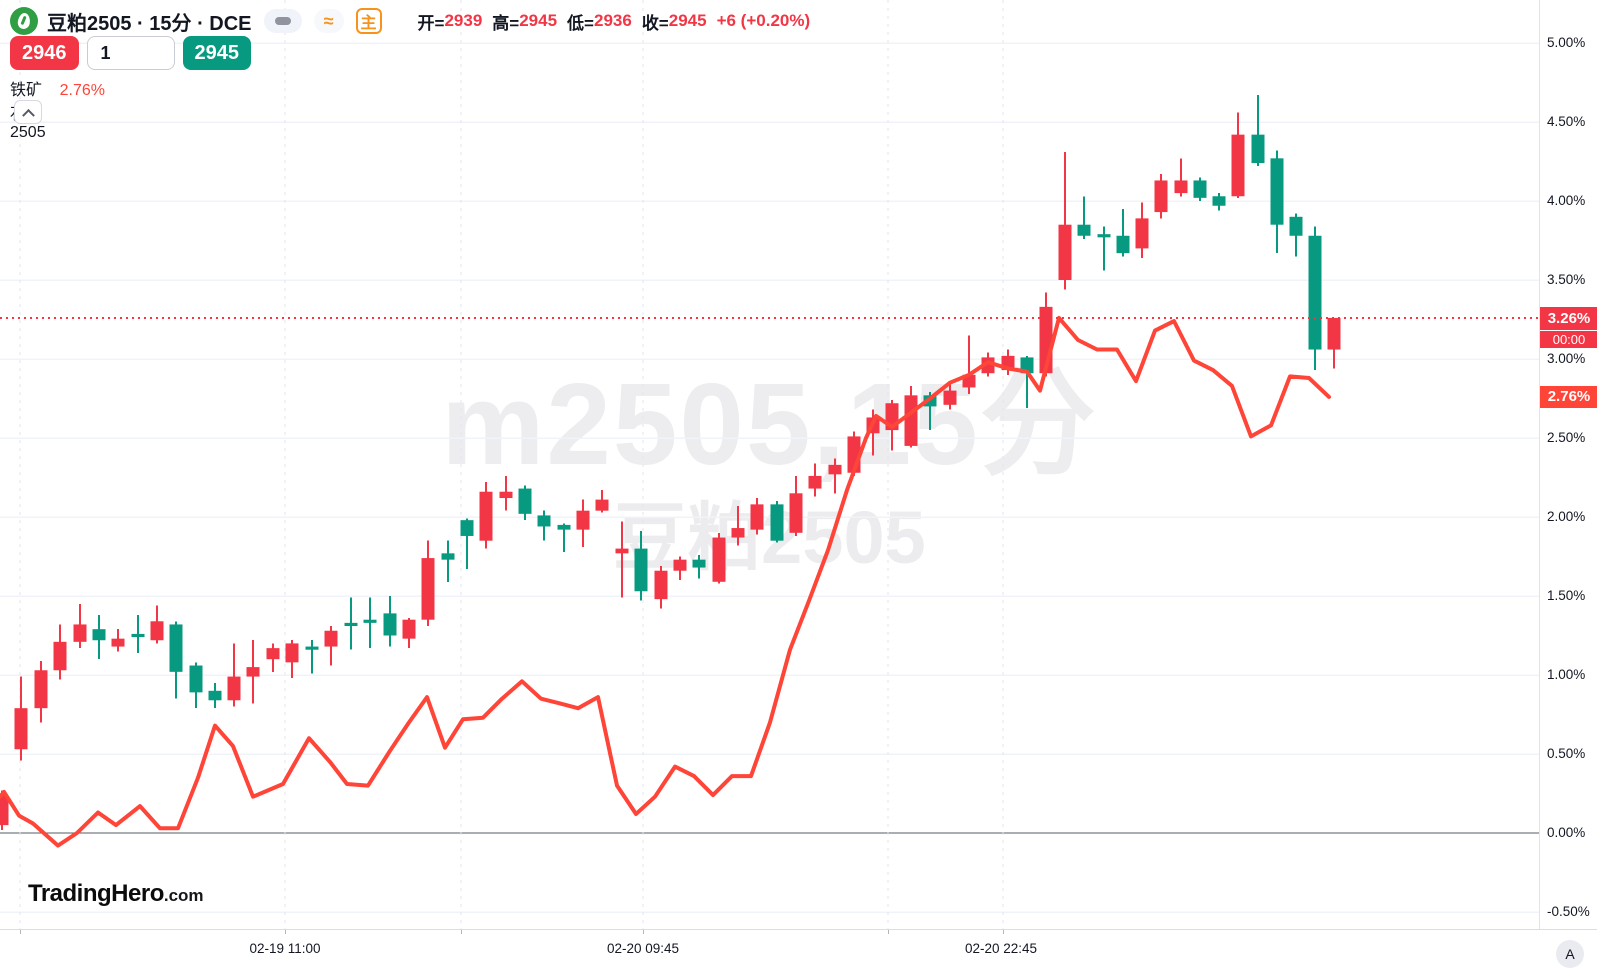  What do you see at coordinates (655, 23) in the screenshot?
I see `close-label: 收=` at bounding box center [655, 23].